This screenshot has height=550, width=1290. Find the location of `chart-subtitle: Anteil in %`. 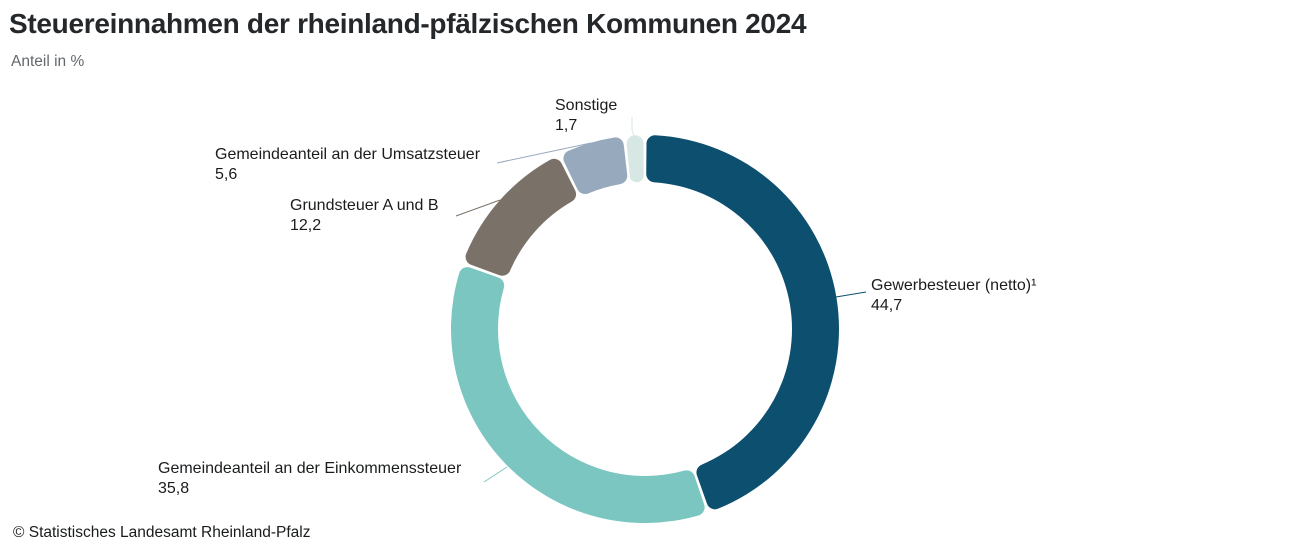

chart-subtitle: Anteil in % is located at coordinates (48, 61).